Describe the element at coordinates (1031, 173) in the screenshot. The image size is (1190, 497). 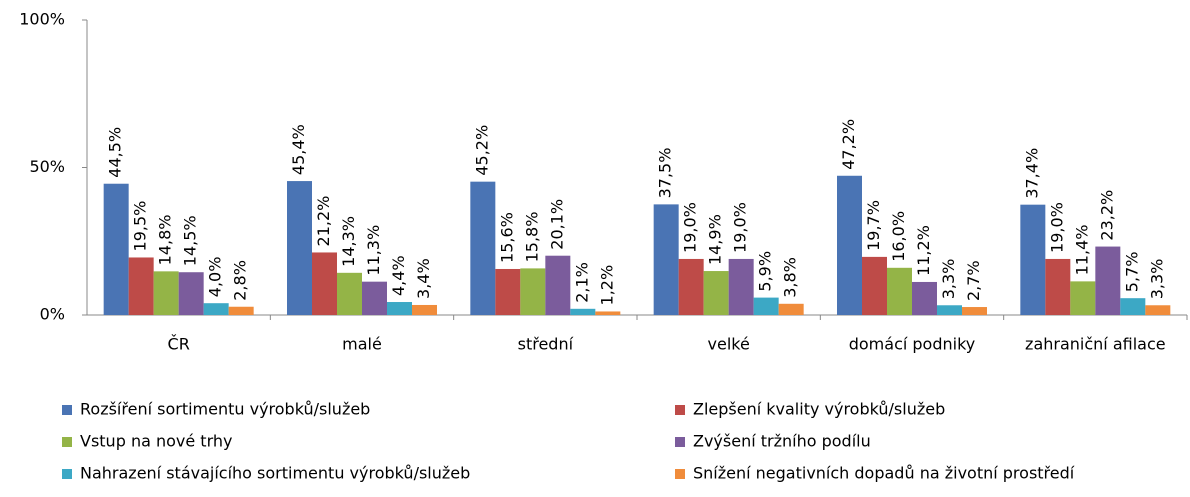
I see `value-label: 37,4%` at that location.